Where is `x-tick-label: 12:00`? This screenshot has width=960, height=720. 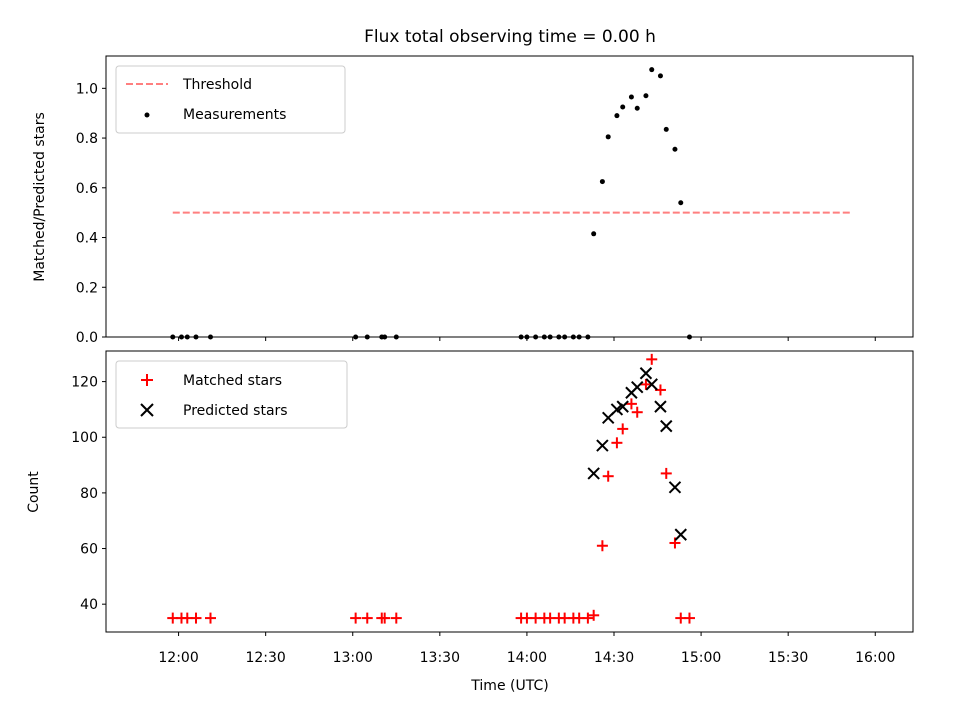 x-tick-label: 12:00 is located at coordinates (178, 658).